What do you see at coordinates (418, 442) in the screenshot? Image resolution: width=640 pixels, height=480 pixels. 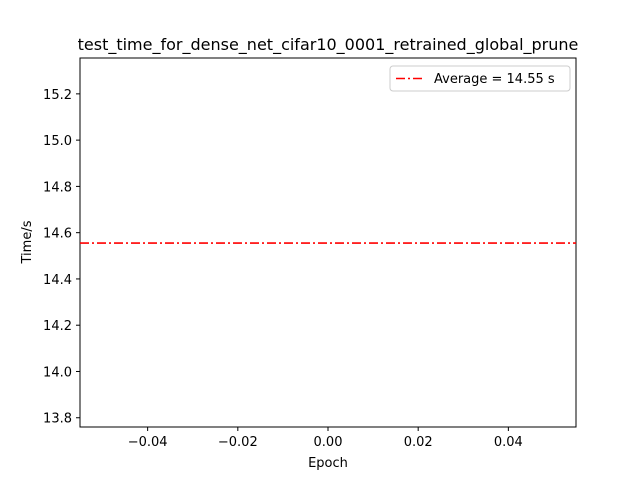 I see `x-tick-label: 0.02` at bounding box center [418, 442].